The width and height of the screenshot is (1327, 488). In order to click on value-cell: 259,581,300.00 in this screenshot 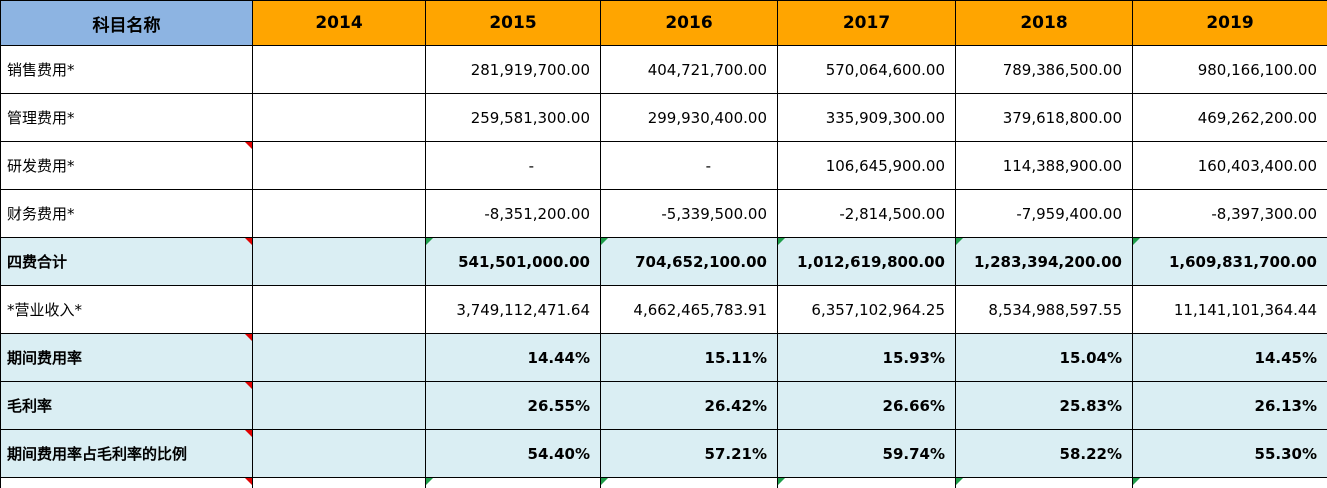, I will do `click(513, 117)`.